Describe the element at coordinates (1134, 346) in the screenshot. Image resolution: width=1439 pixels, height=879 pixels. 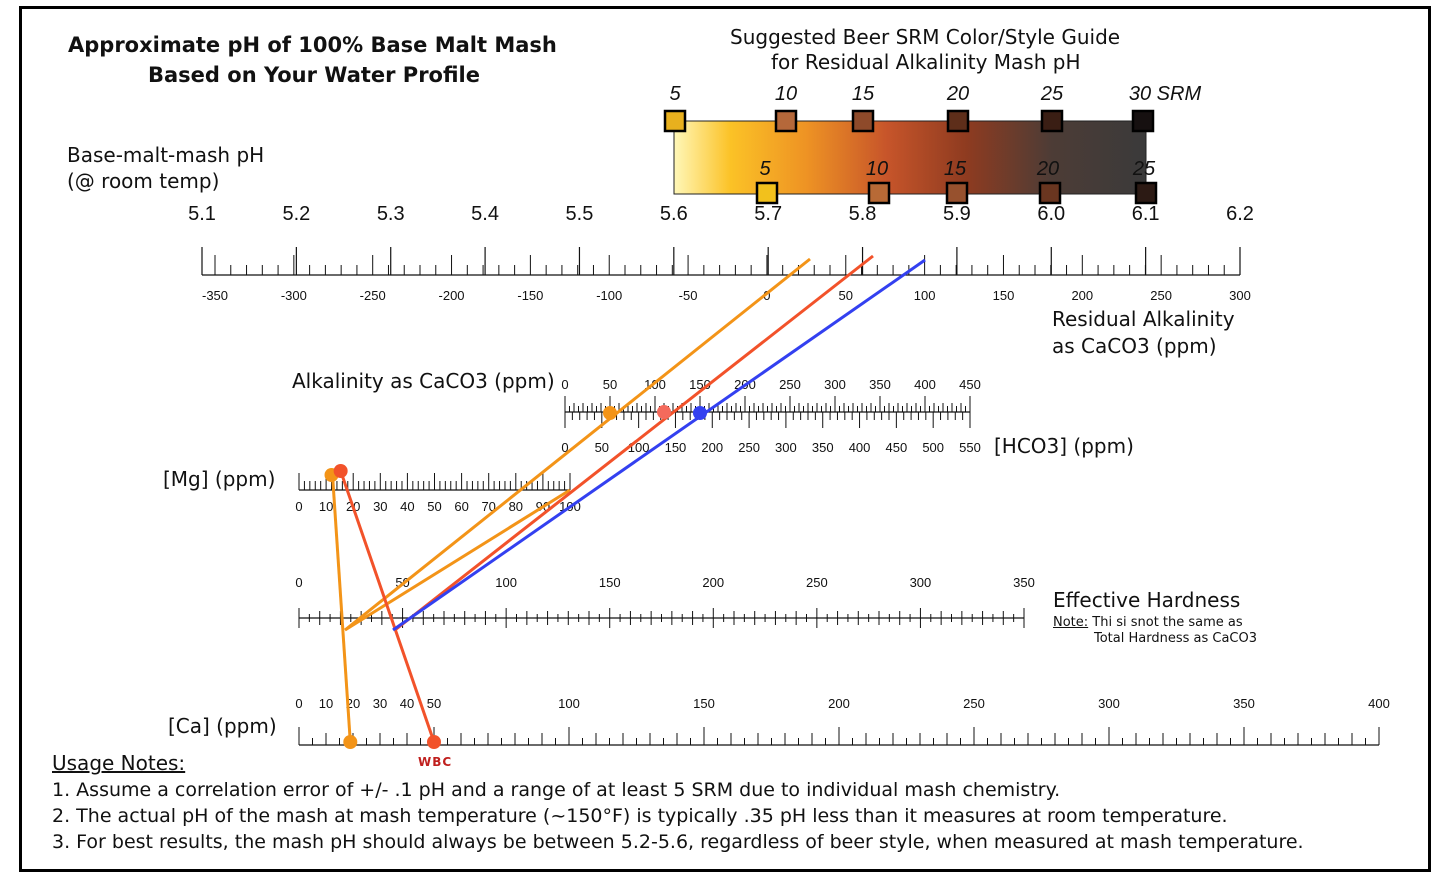
I see `ra-scale-label-2: as CaCO3 (ppm)` at that location.